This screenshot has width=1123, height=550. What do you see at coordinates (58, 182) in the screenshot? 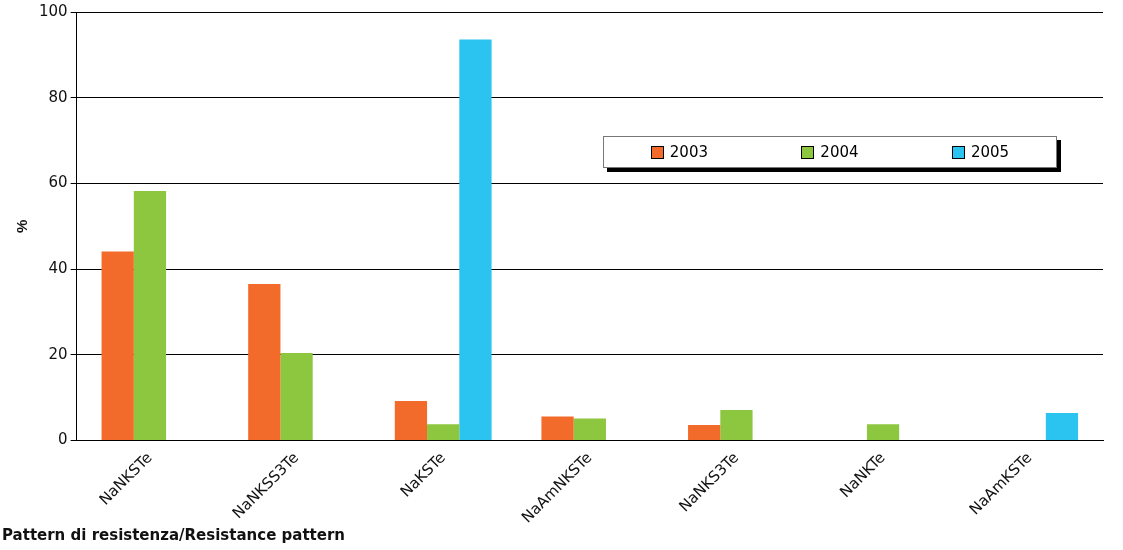
I see `y-tick-label: 60` at bounding box center [58, 182].